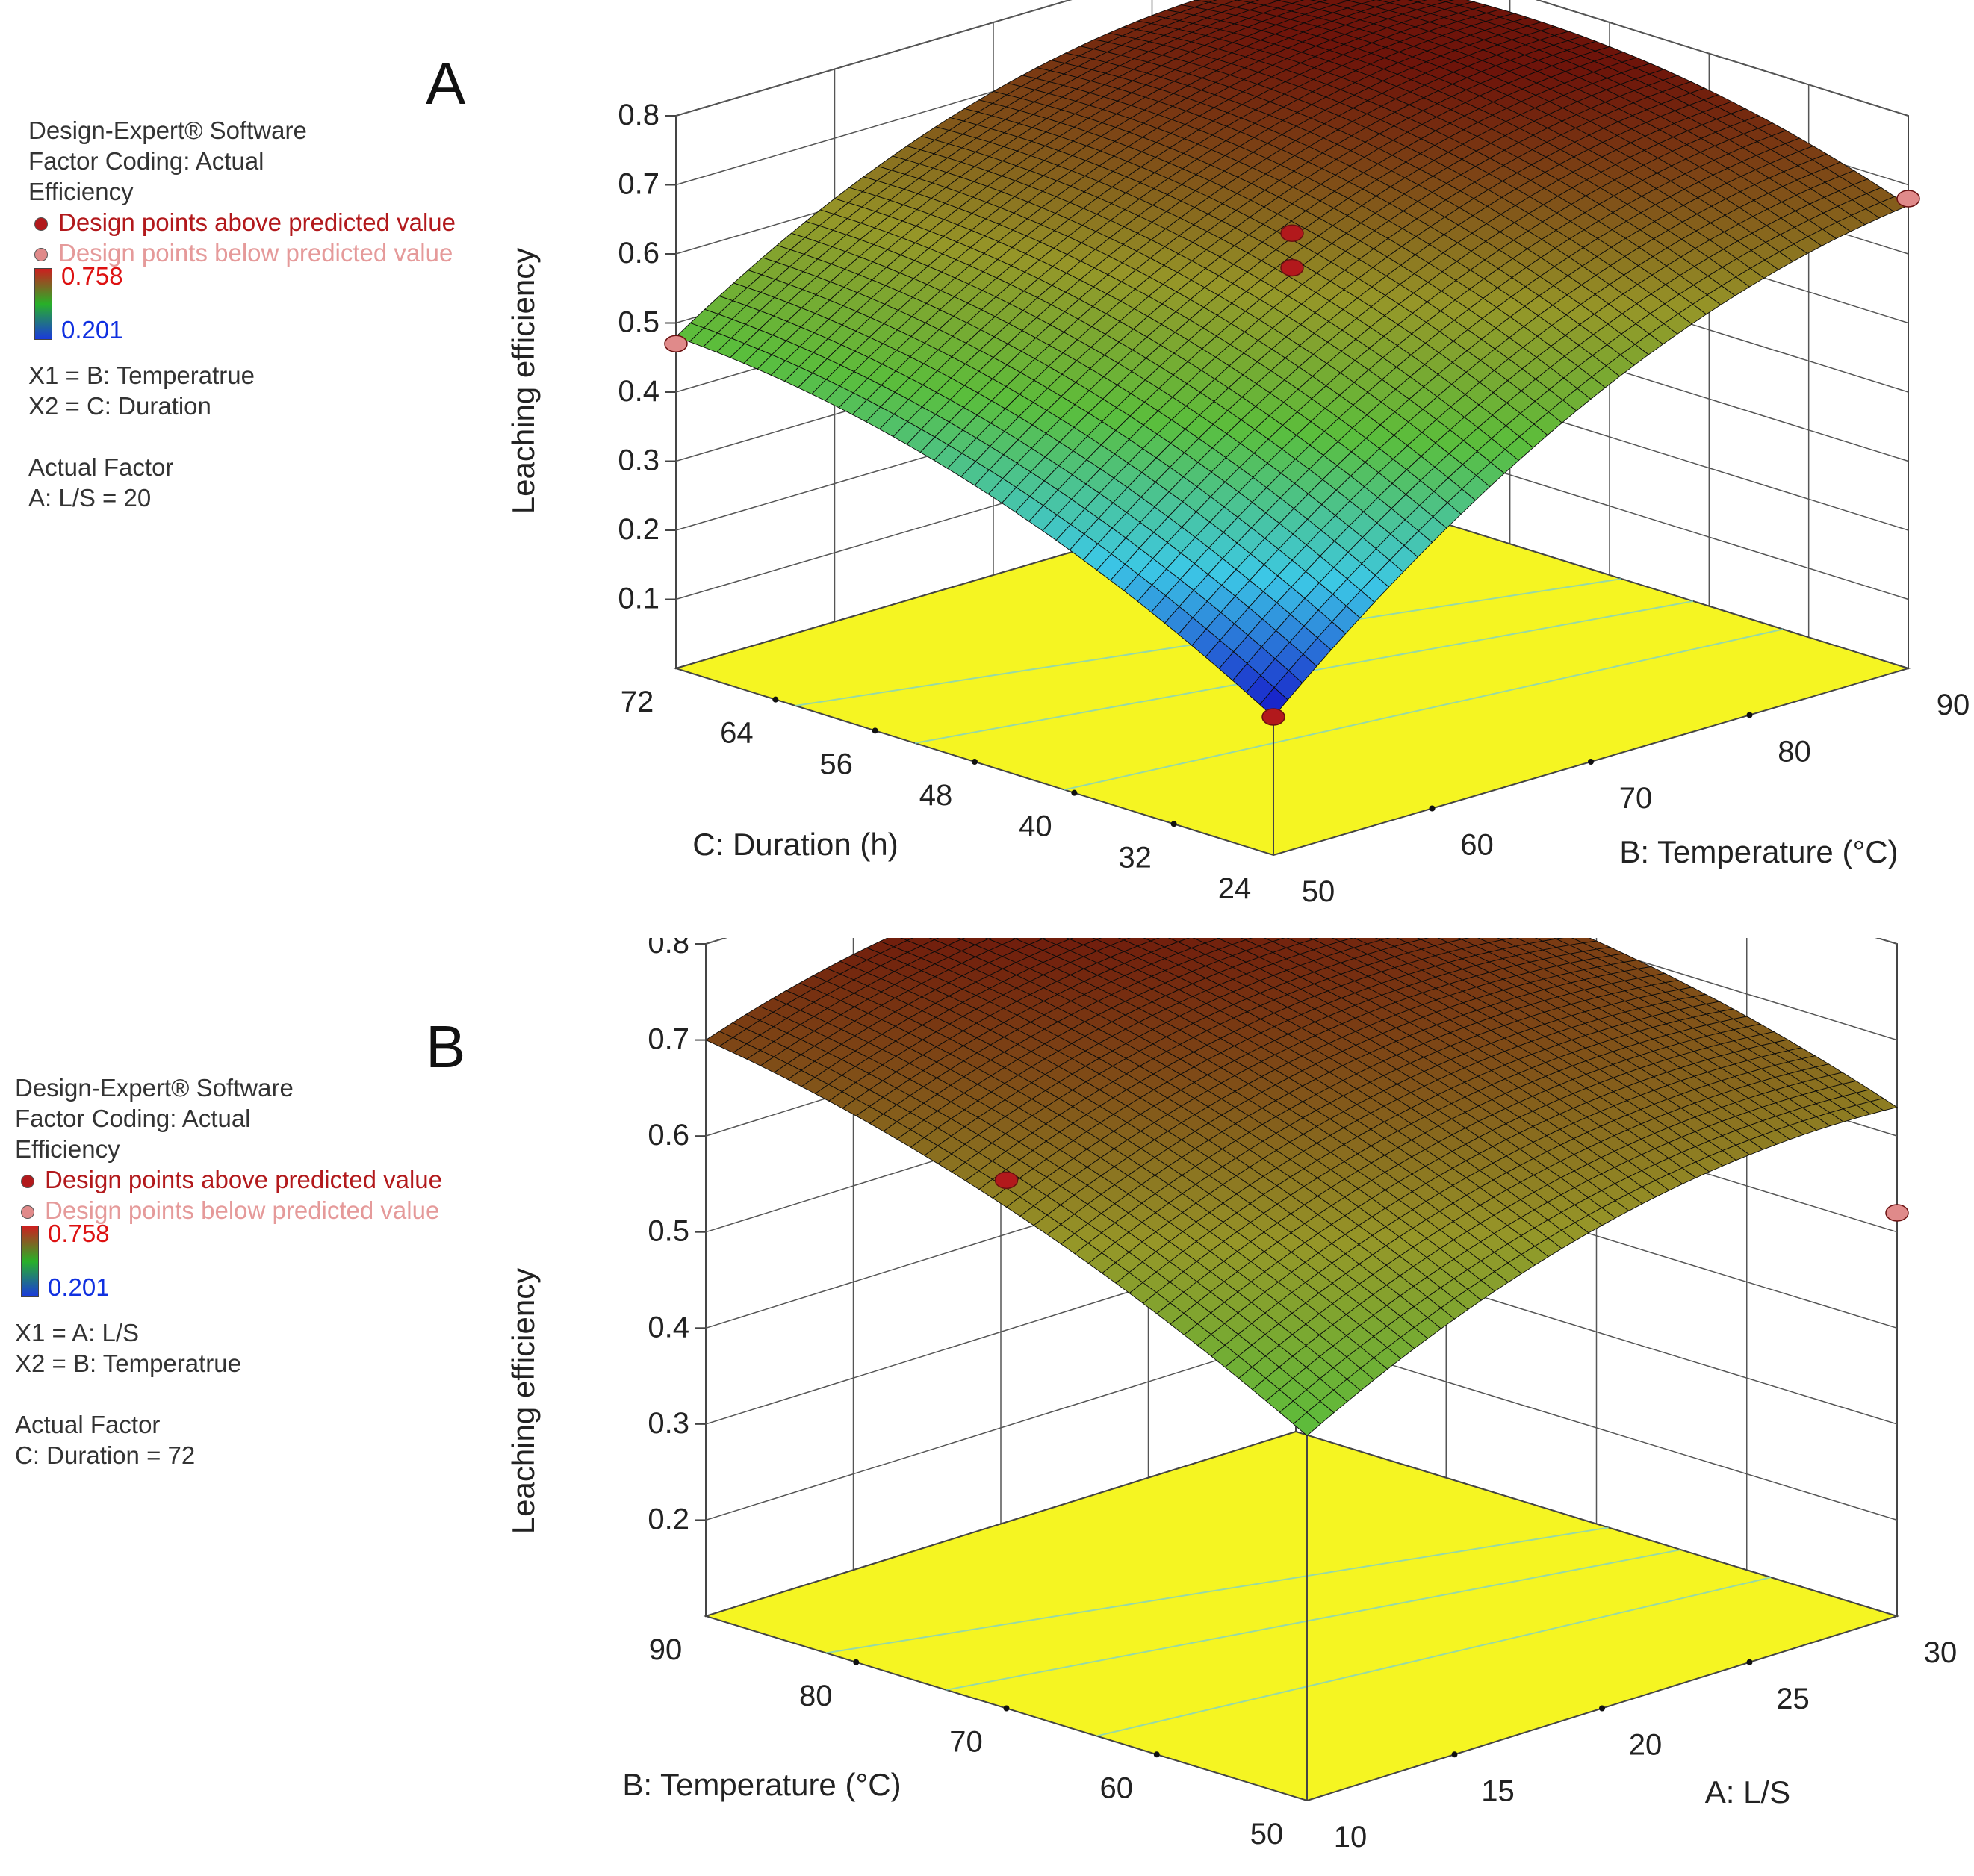 The image size is (1974, 1876). What do you see at coordinates (816, 1696) in the screenshot?
I see `y-tick-label: 80` at bounding box center [816, 1696].